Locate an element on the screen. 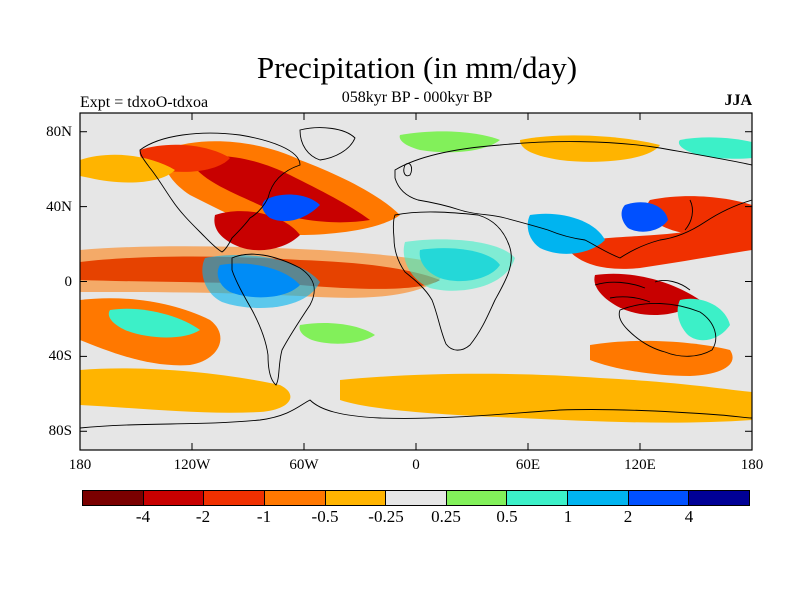 Image resolution: width=800 pixels, height=600 pixels. x-tick-label: 60E is located at coordinates (528, 465).